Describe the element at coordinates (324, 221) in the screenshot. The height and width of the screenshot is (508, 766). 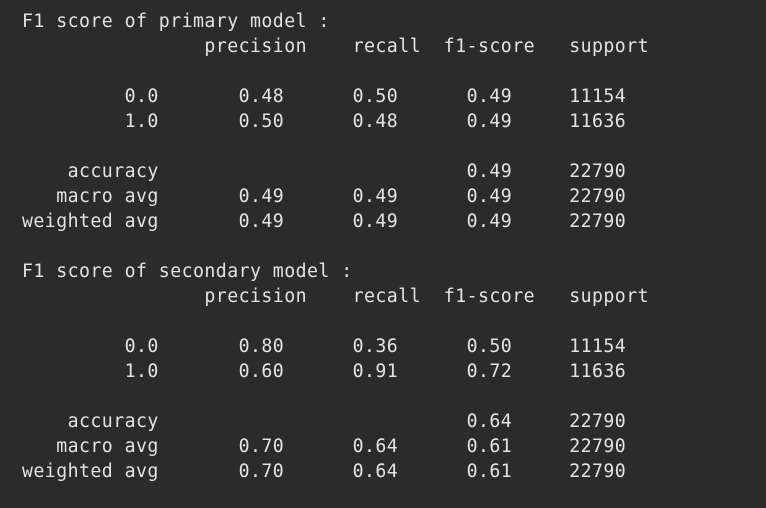
I see `primary-row-weighted-avg: weighted avg 0.49 0.49 0.49 22790` at that location.